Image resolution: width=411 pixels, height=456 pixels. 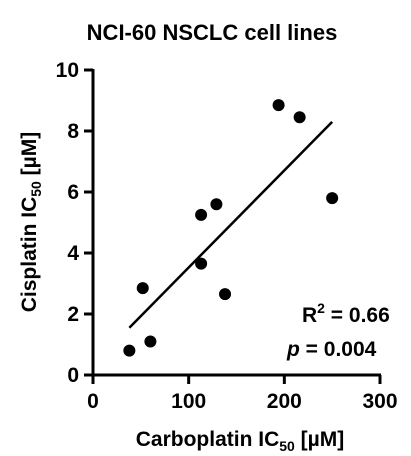 What do you see at coordinates (212, 32) in the screenshot?
I see `chart-title: NCI-60 NSCLC cell lines` at bounding box center [212, 32].